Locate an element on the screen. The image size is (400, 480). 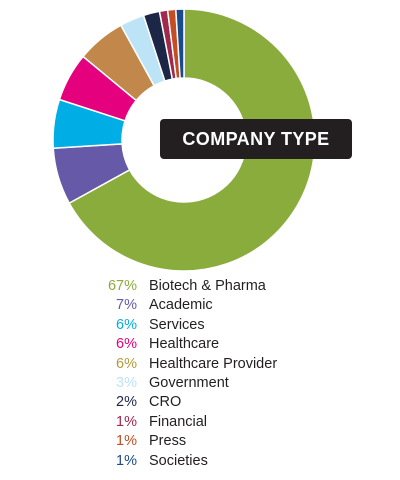
chart-title-text: COMPANY TYPE is located at coordinates (256, 138).